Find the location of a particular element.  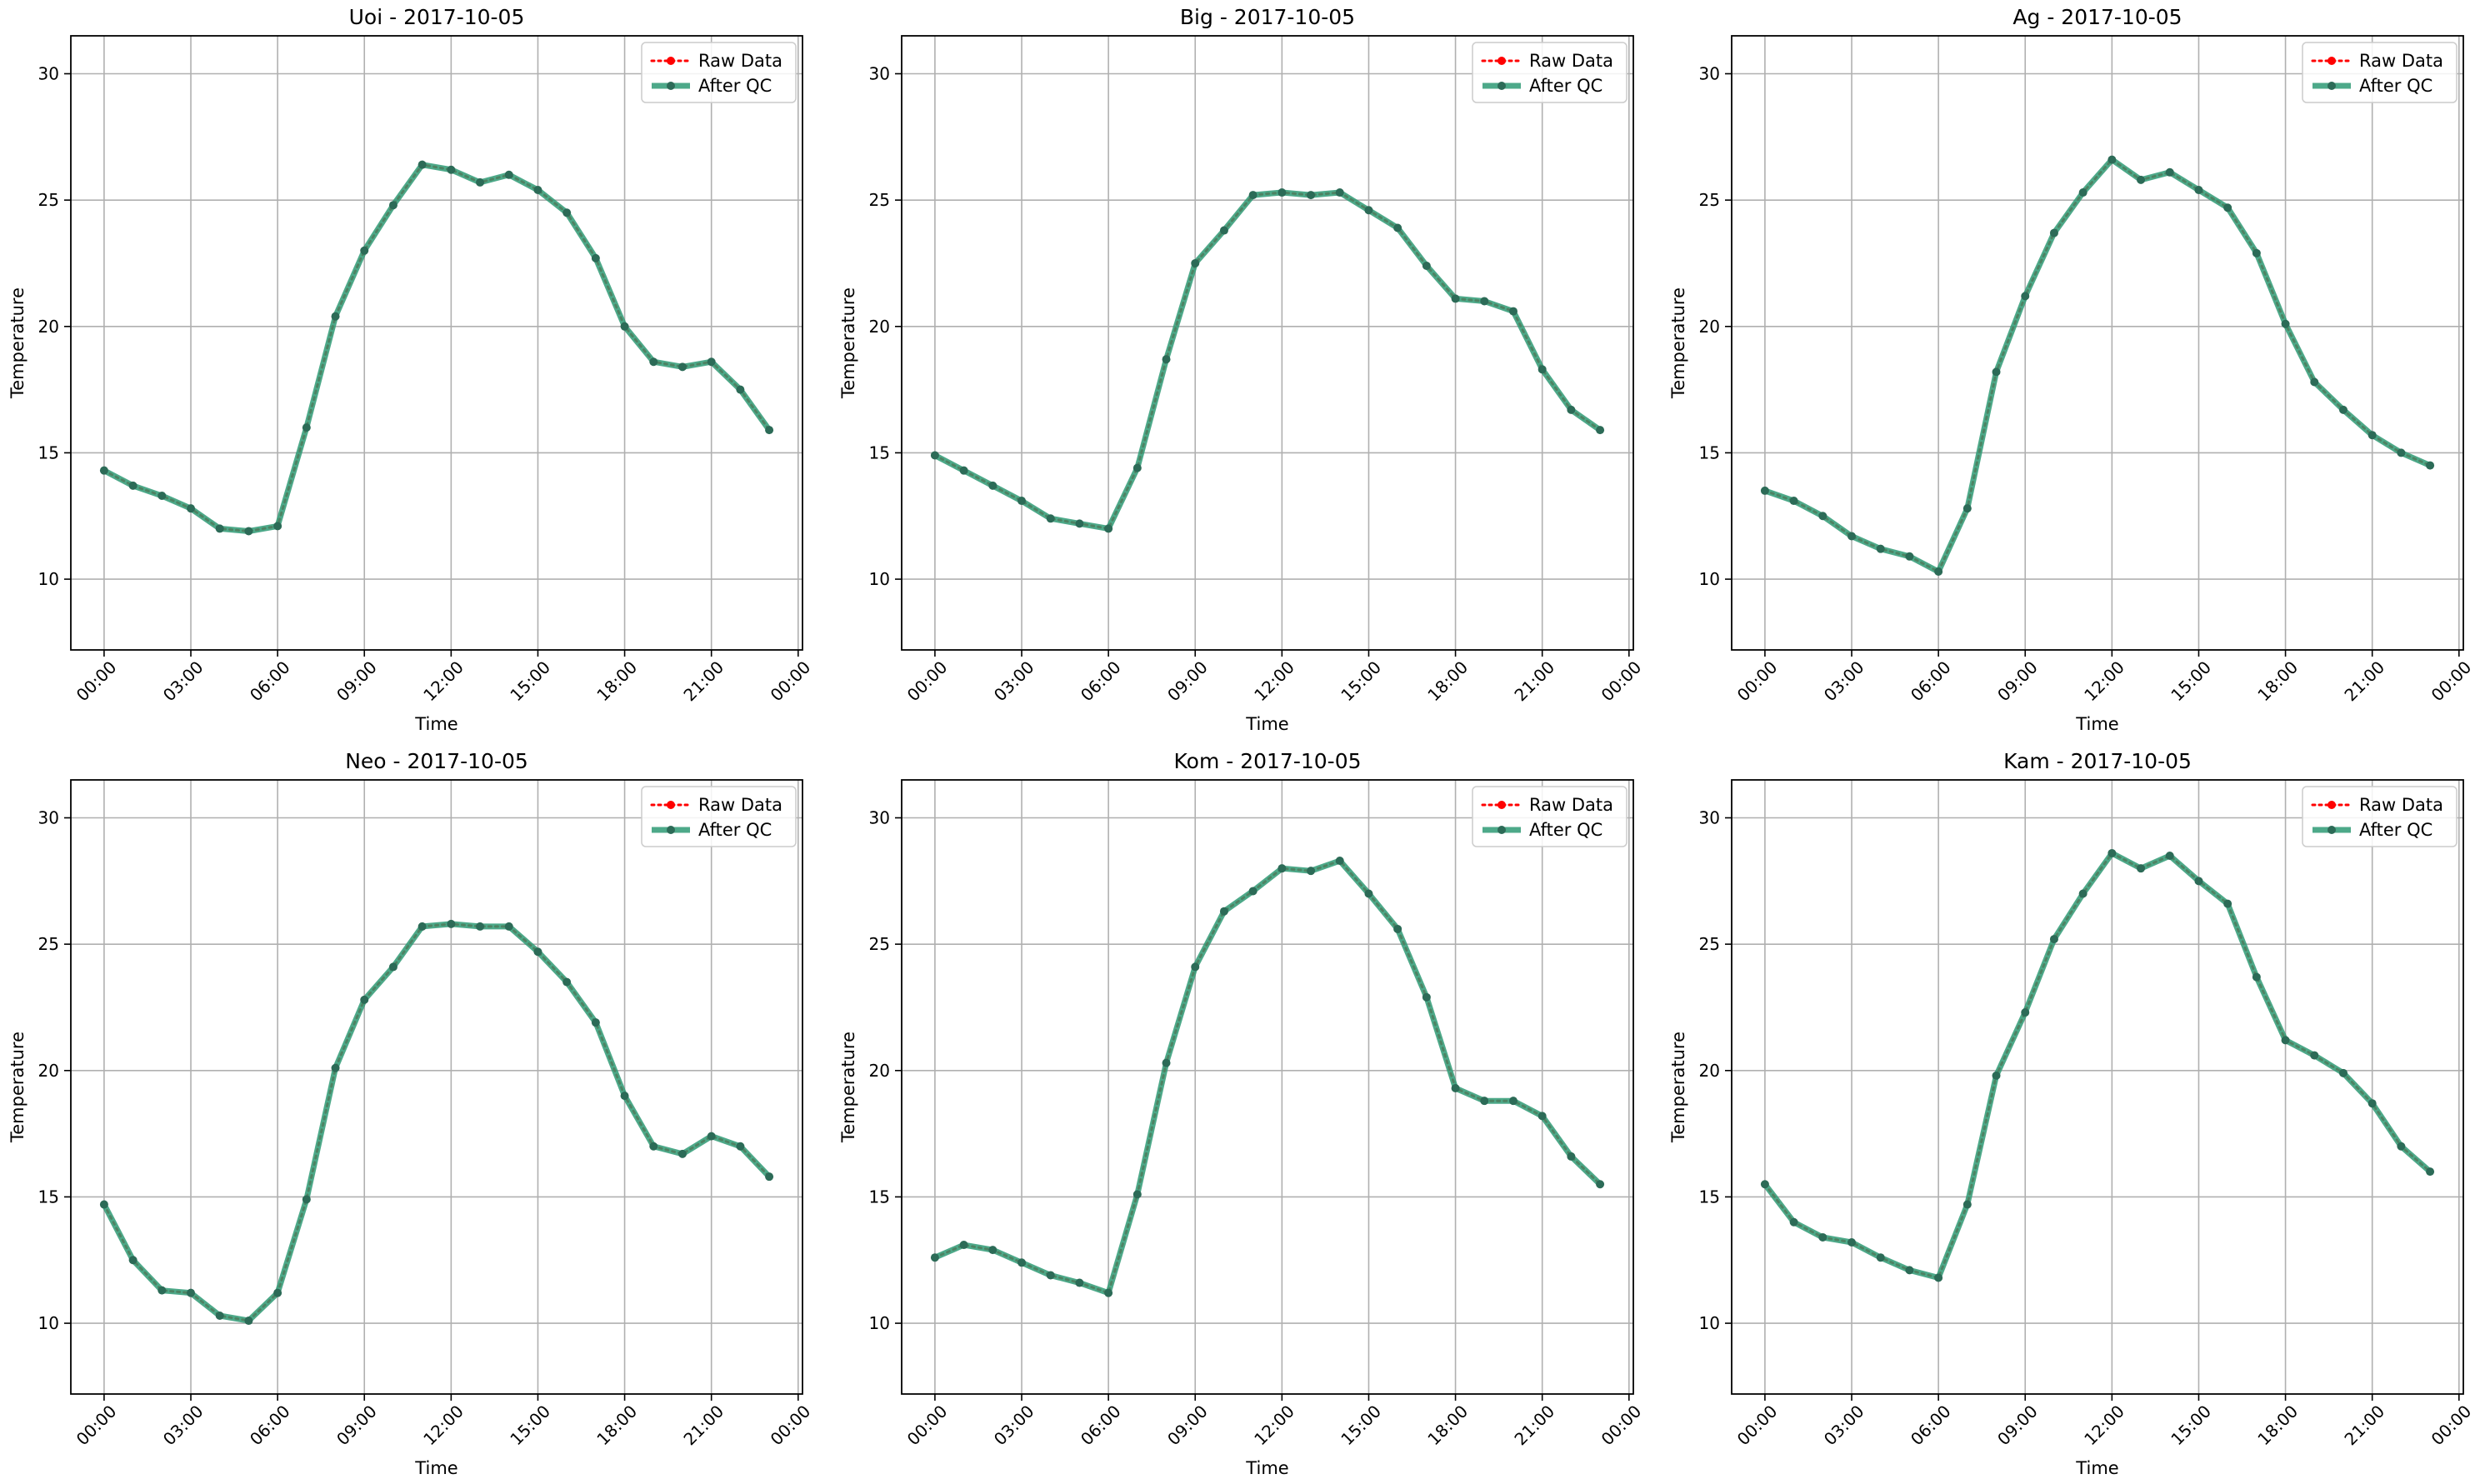

y-tick-label: 15 is located at coordinates (48, 1197).